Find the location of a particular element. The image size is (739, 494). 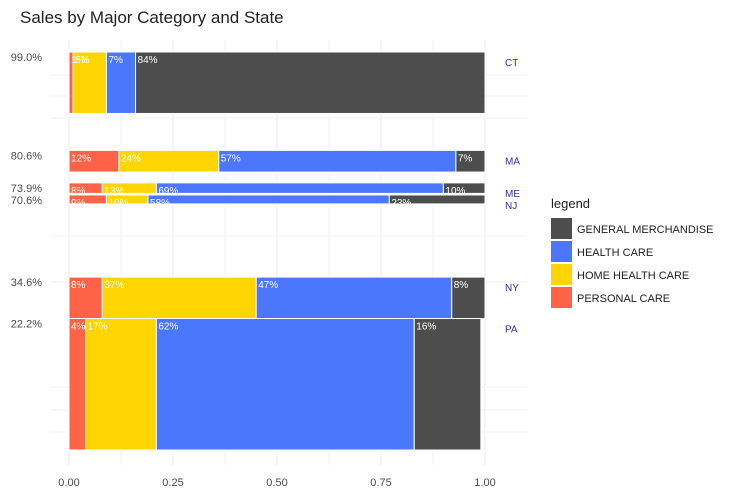

tile-label: 13% is located at coordinates (114, 191).